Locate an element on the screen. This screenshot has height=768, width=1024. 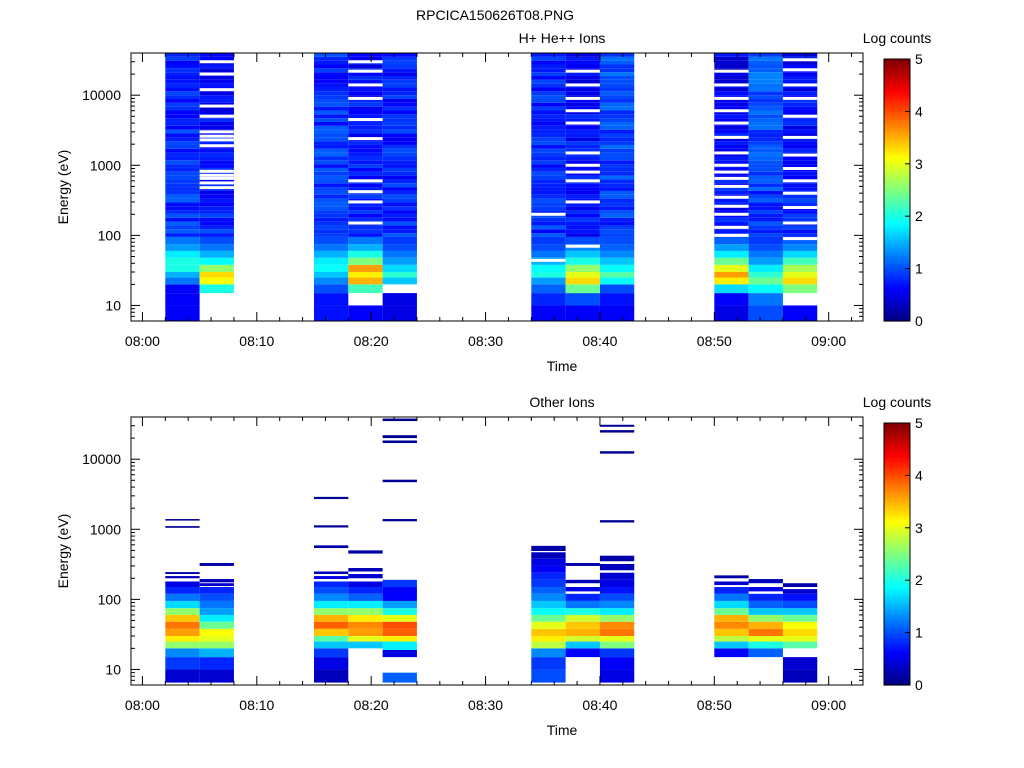
p1-x-tick-label: 08:10 is located at coordinates (256, 341).